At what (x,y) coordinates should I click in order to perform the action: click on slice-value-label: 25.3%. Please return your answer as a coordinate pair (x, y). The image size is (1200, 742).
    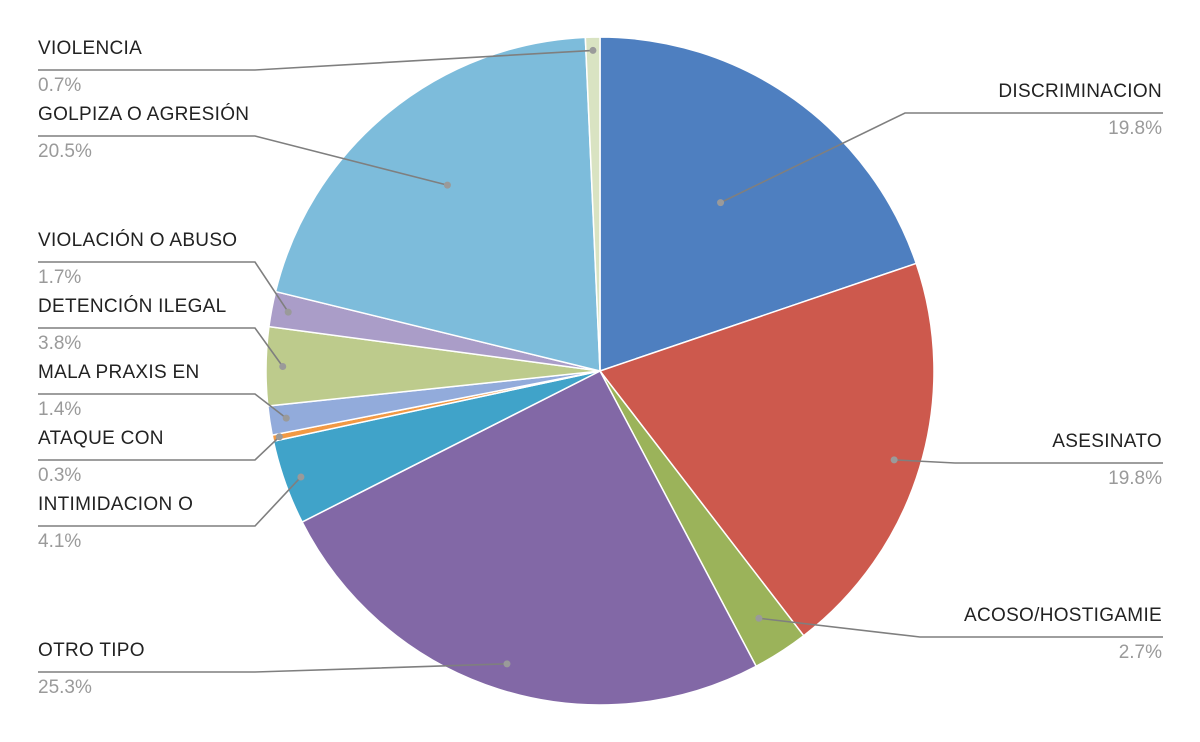
    Looking at the image, I should click on (65, 687).